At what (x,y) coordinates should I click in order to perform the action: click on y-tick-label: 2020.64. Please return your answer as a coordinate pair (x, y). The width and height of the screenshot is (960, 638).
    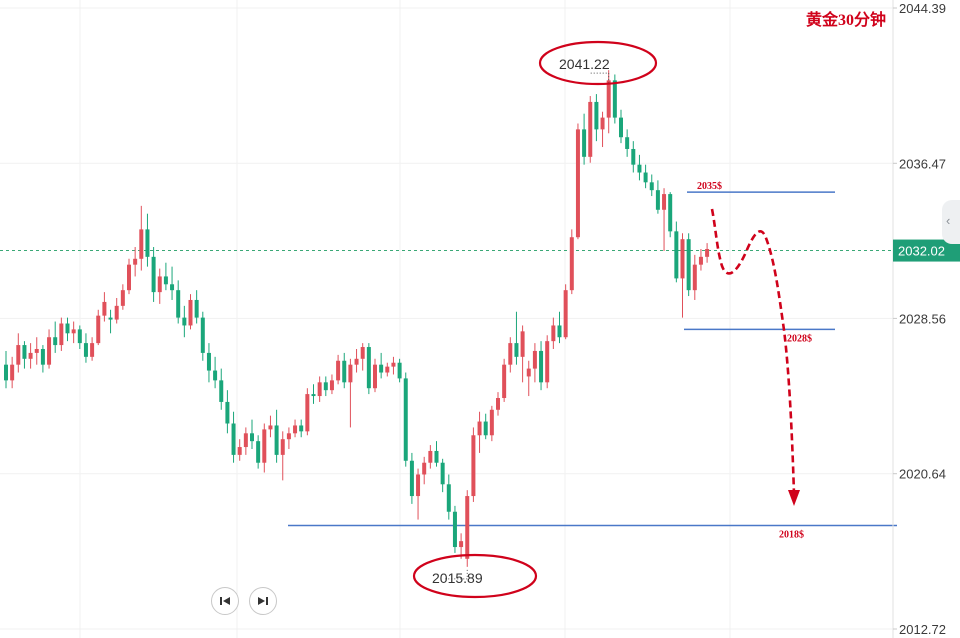
    Looking at the image, I should click on (922, 474).